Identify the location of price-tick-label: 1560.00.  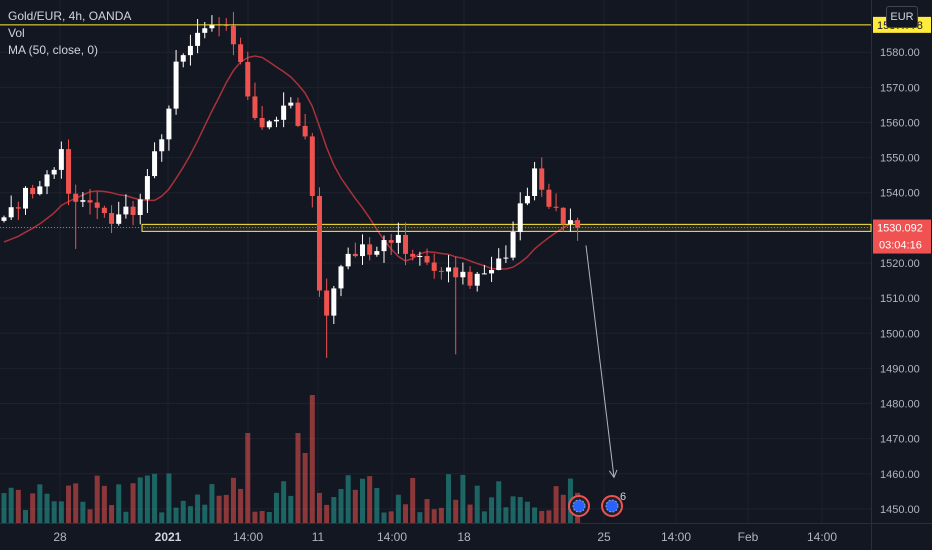
(900, 123).